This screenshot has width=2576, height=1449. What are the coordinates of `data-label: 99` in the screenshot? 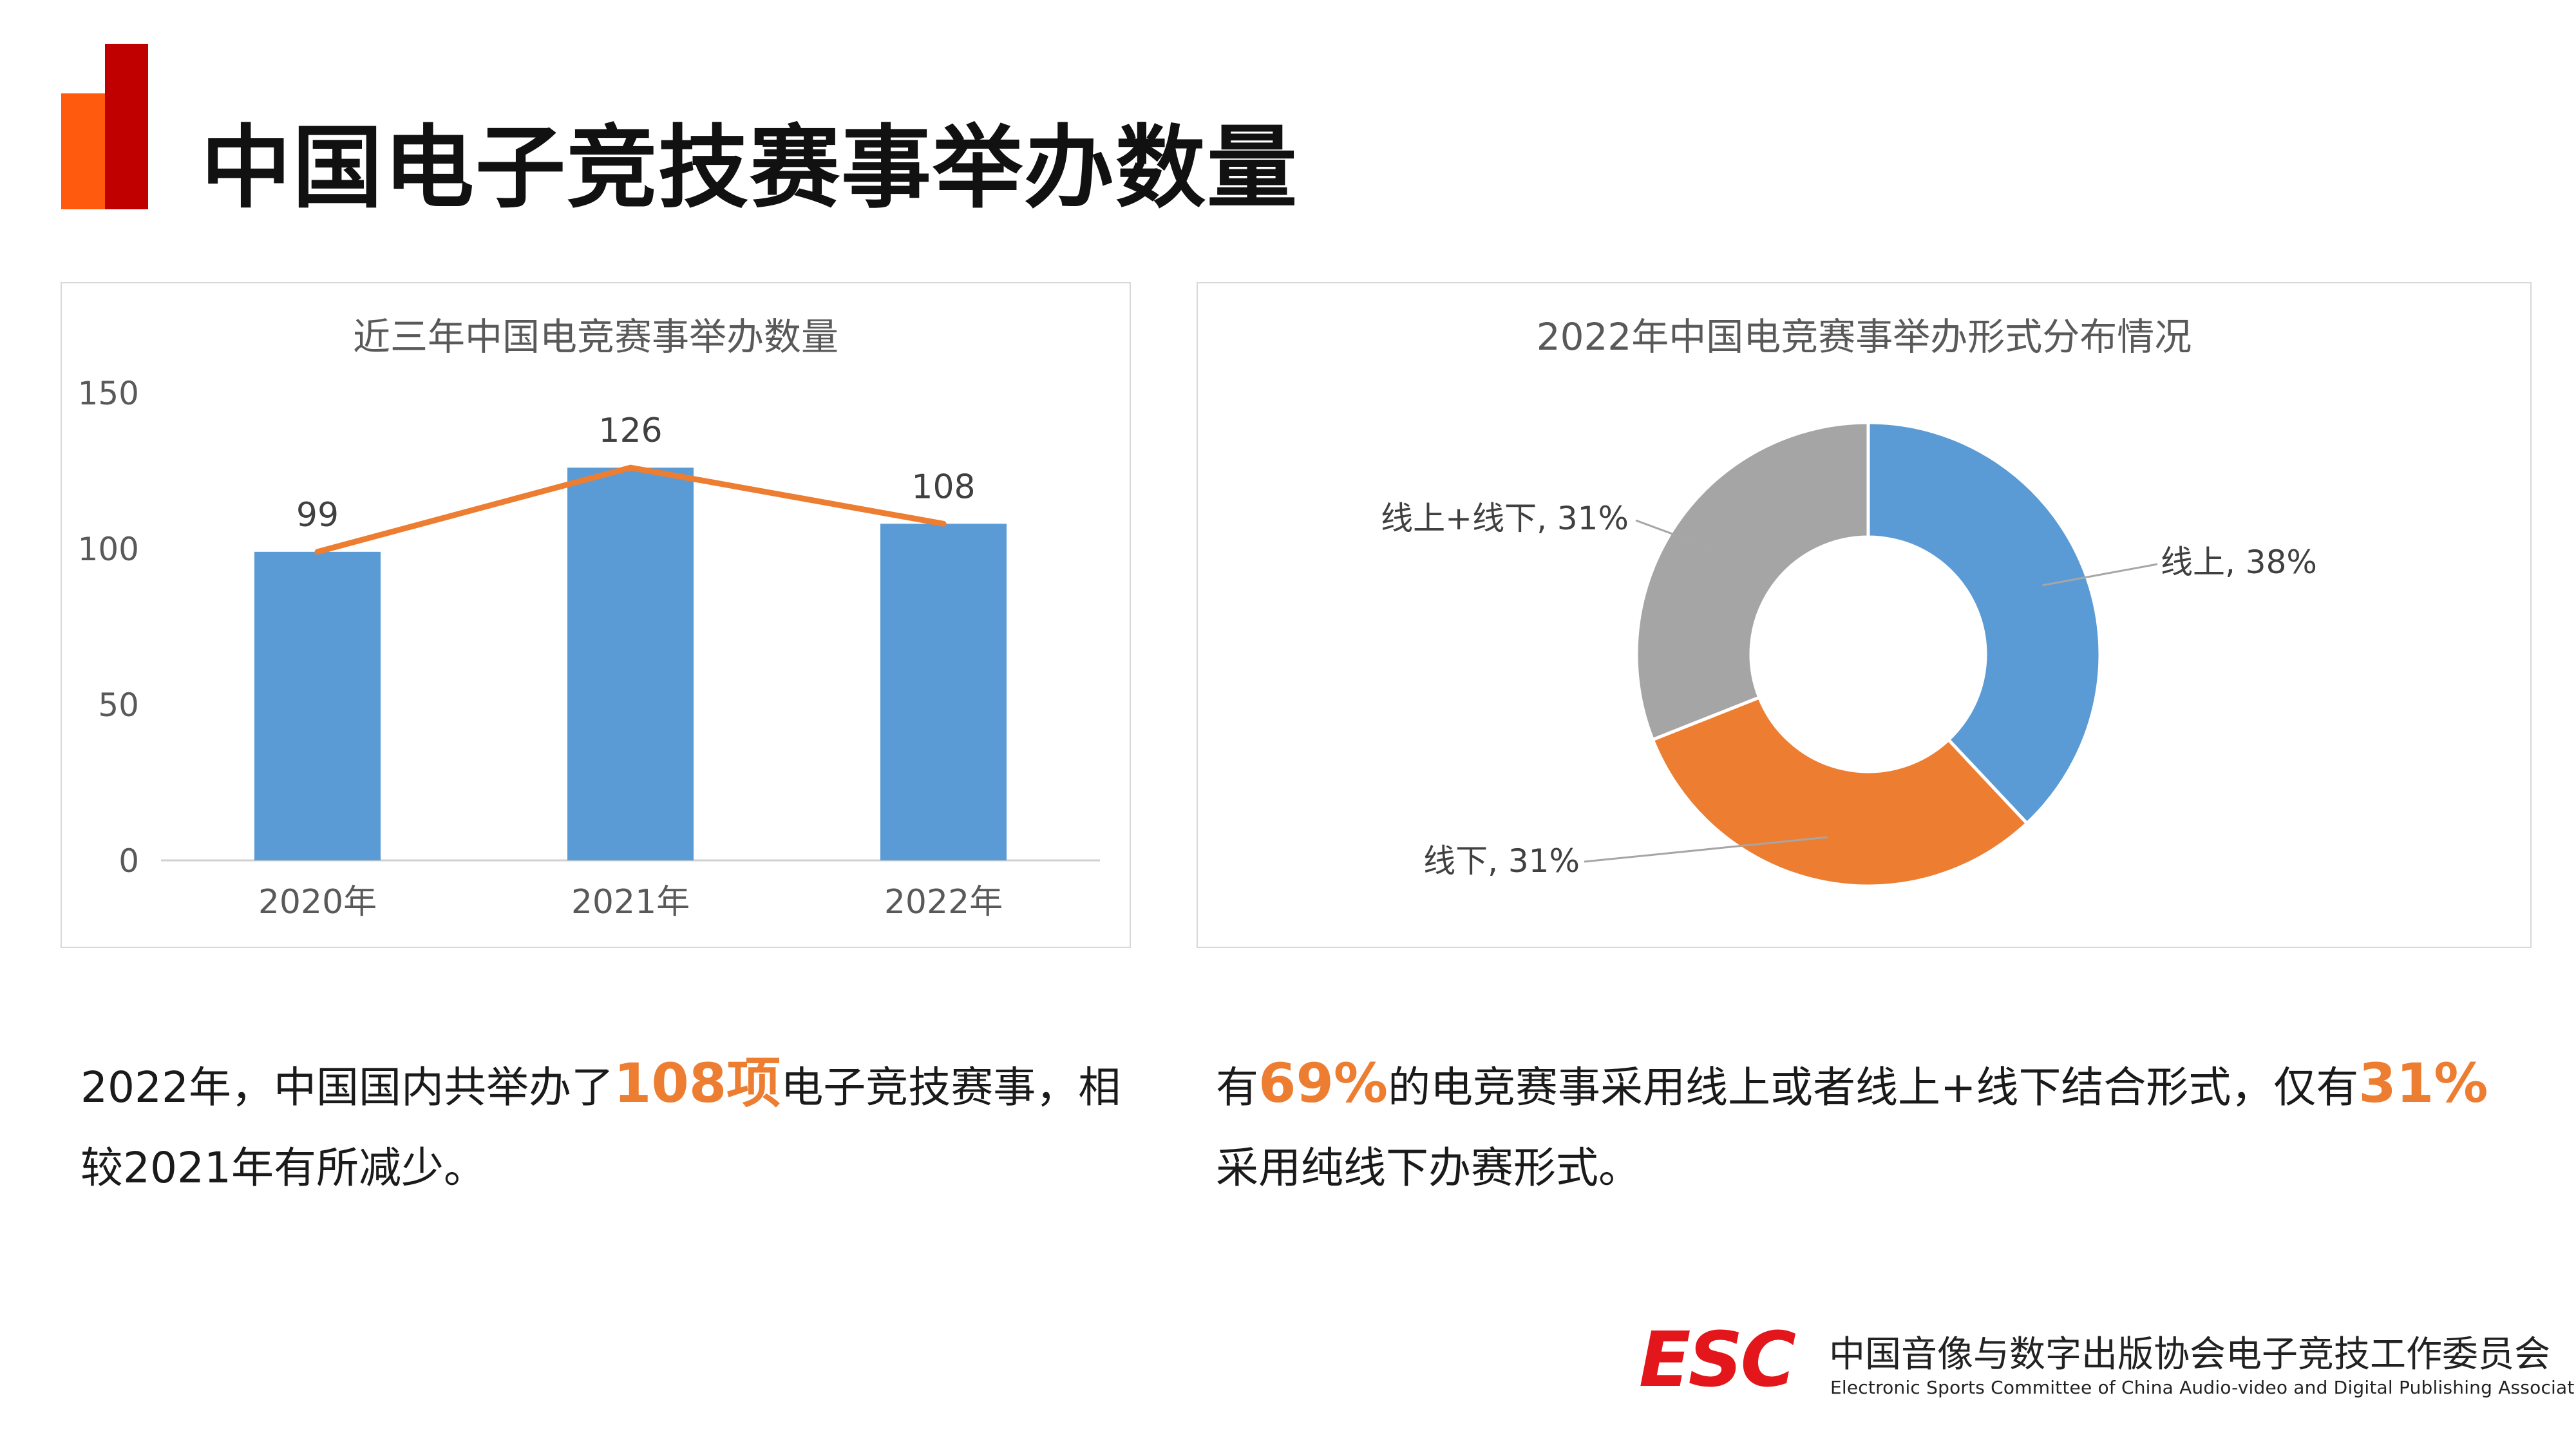 It's located at (318, 515).